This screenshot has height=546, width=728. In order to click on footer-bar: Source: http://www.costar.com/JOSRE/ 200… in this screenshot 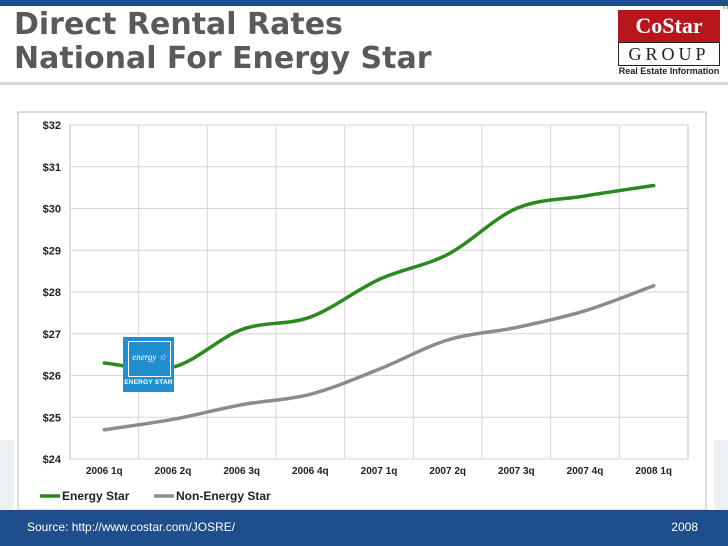, I will do `click(364, 528)`.